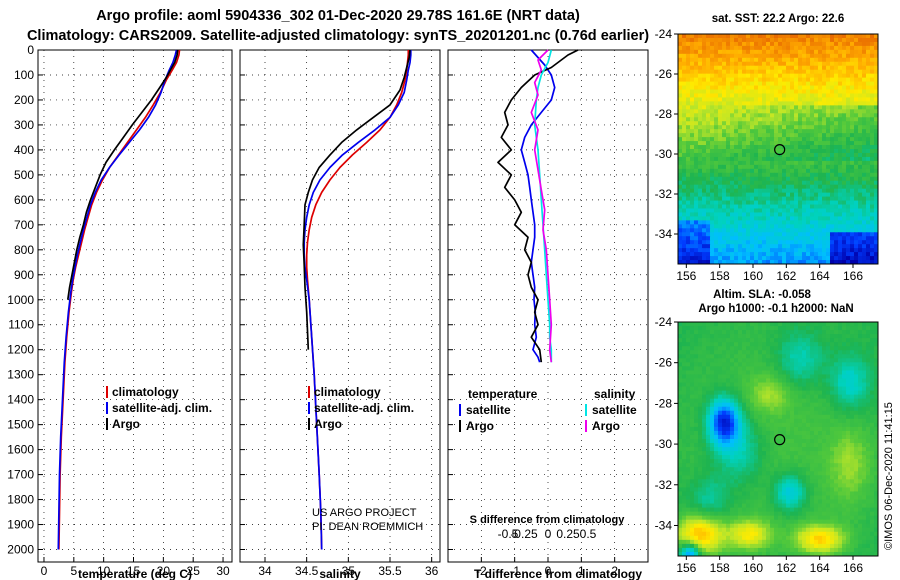  Describe the element at coordinates (73, 571) in the screenshot. I see `x-tick-label: 5` at that location.